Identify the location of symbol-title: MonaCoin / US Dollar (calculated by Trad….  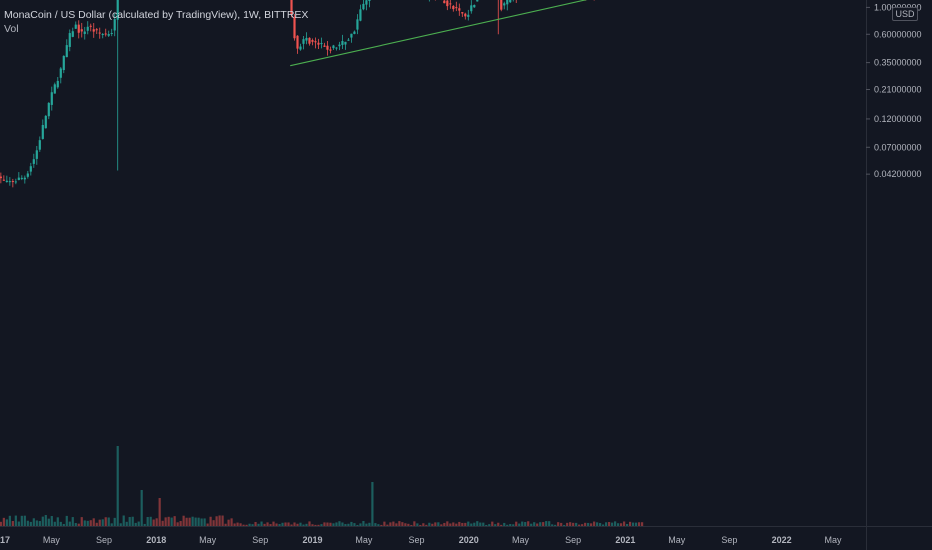
(156, 15).